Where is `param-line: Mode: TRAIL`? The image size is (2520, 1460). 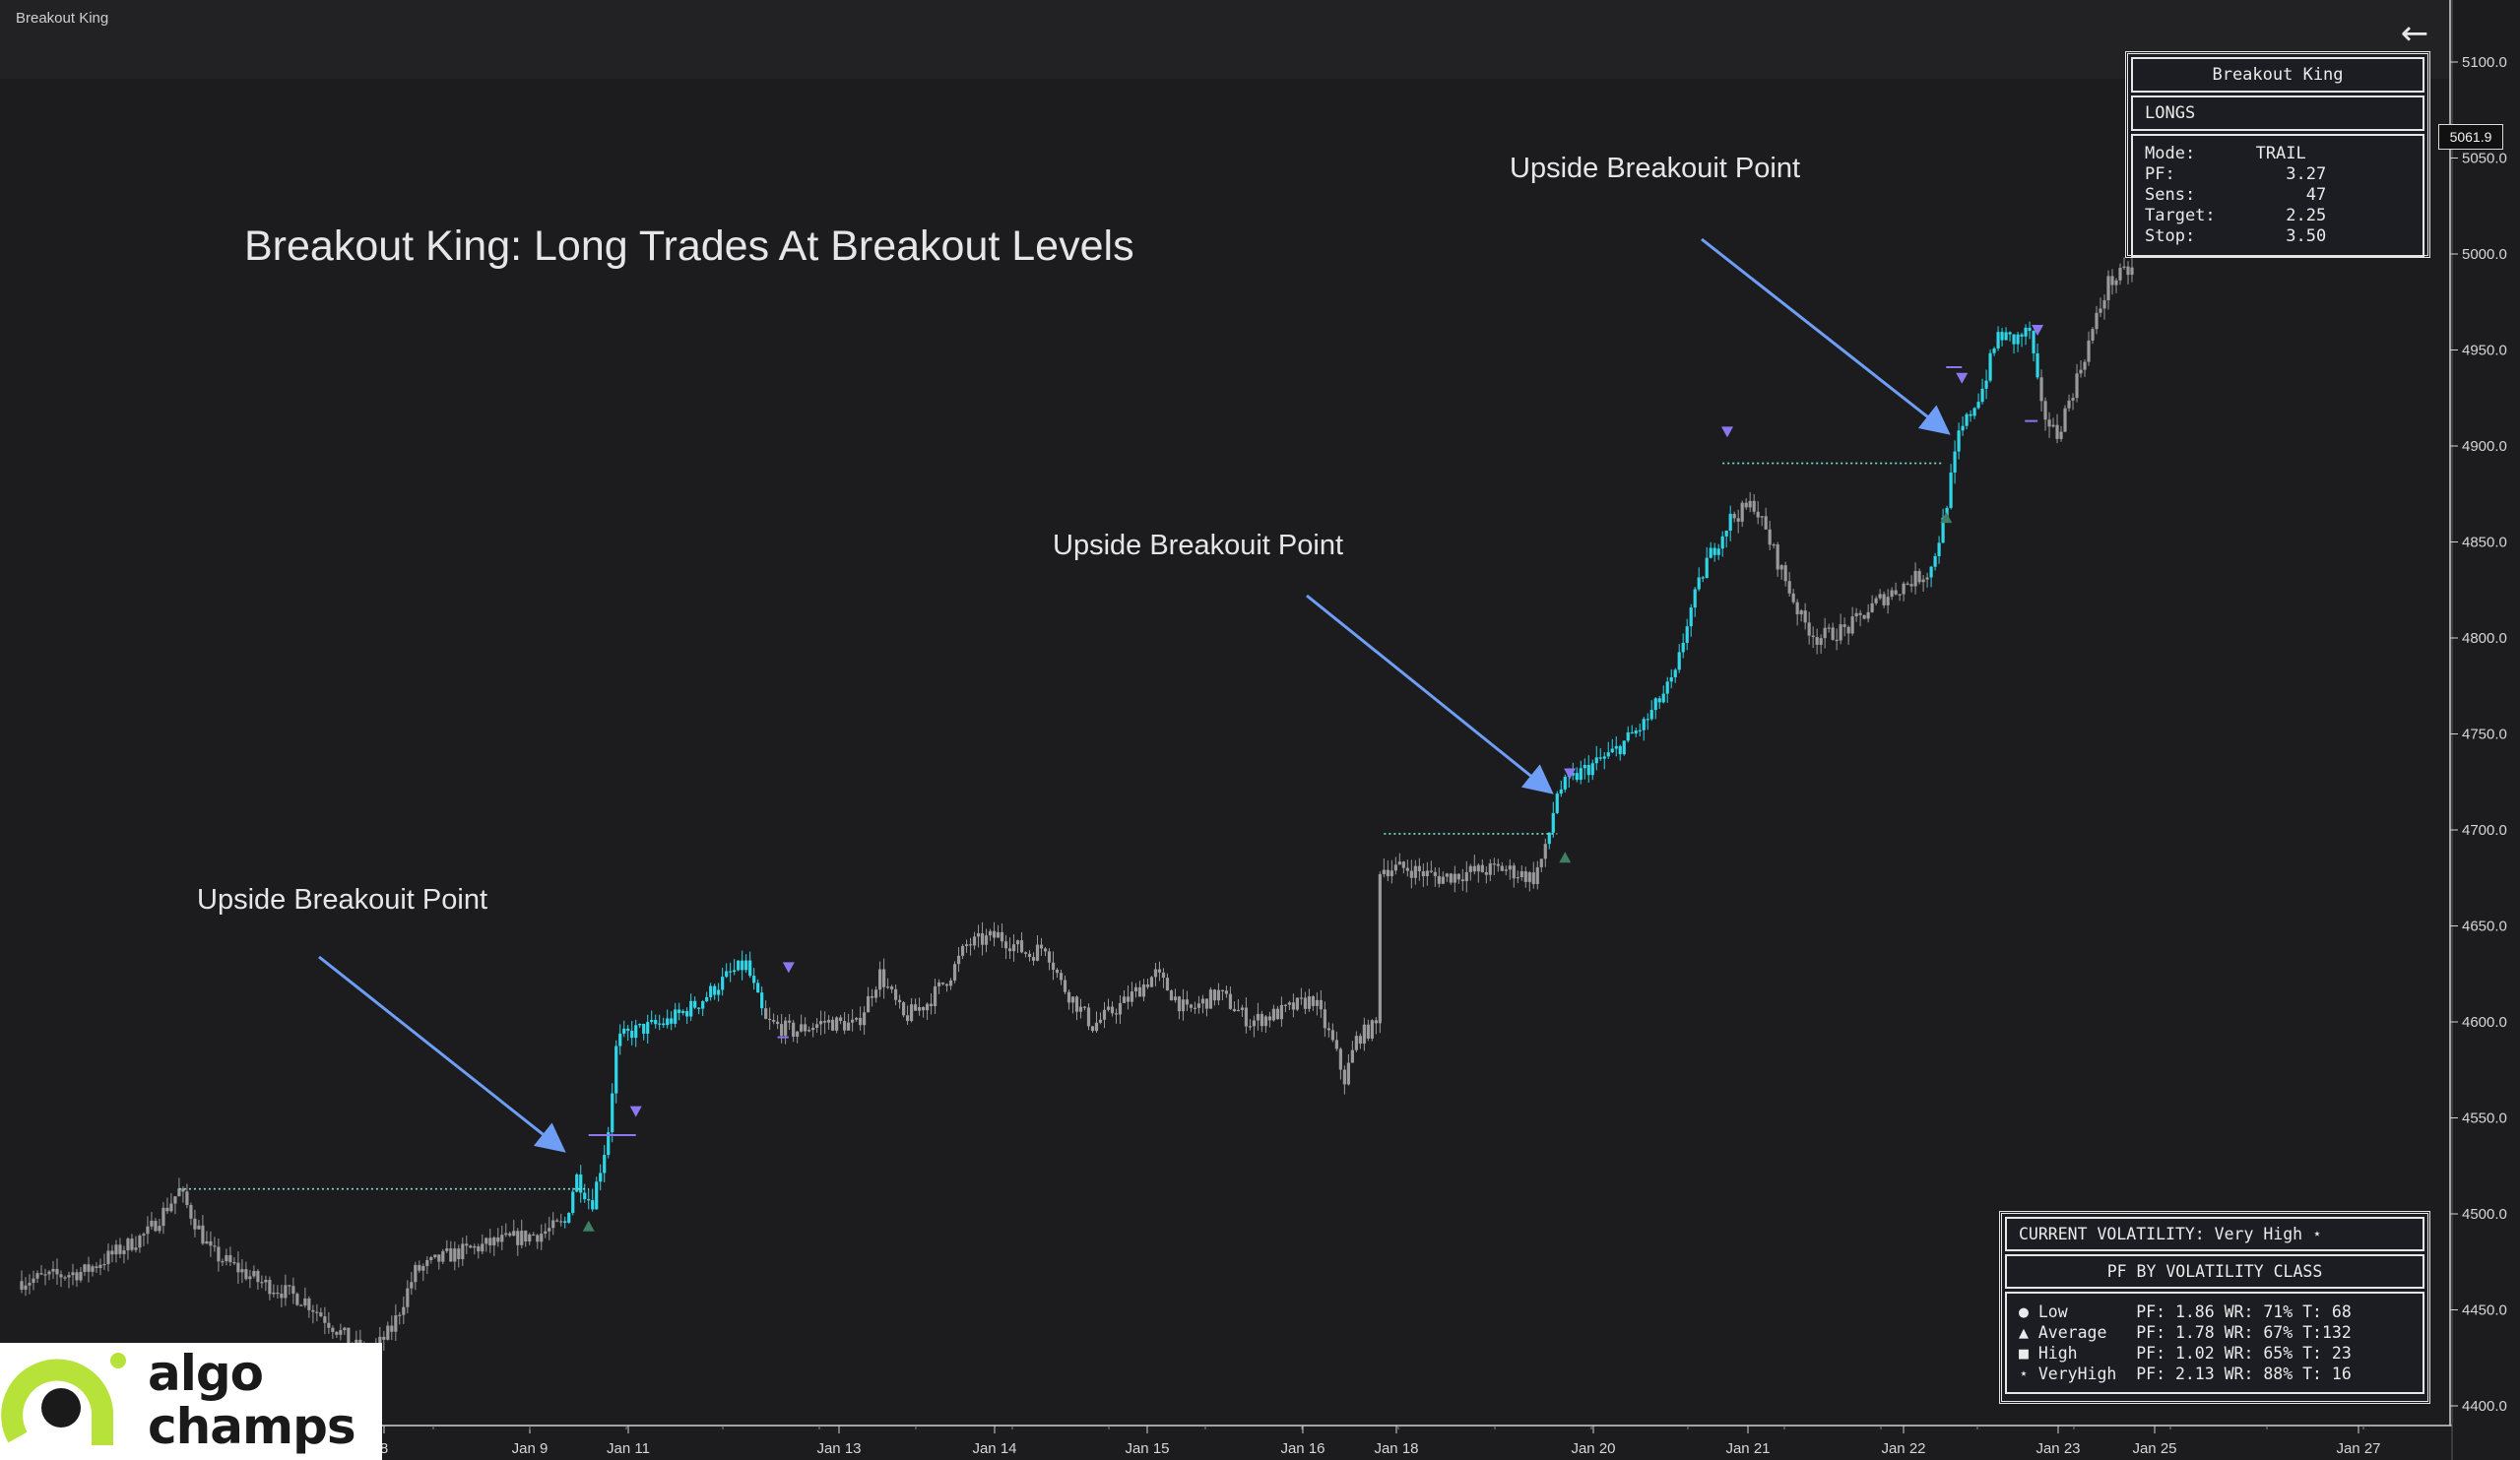 param-line: Mode: TRAIL is located at coordinates (2225, 153).